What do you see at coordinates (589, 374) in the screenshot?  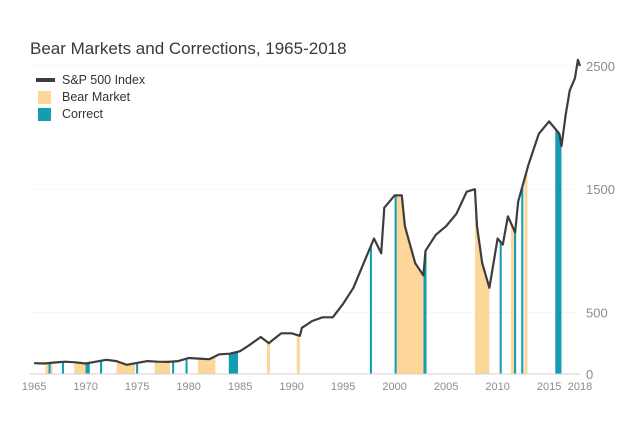 I see `y-tick-label-0: 0` at bounding box center [589, 374].